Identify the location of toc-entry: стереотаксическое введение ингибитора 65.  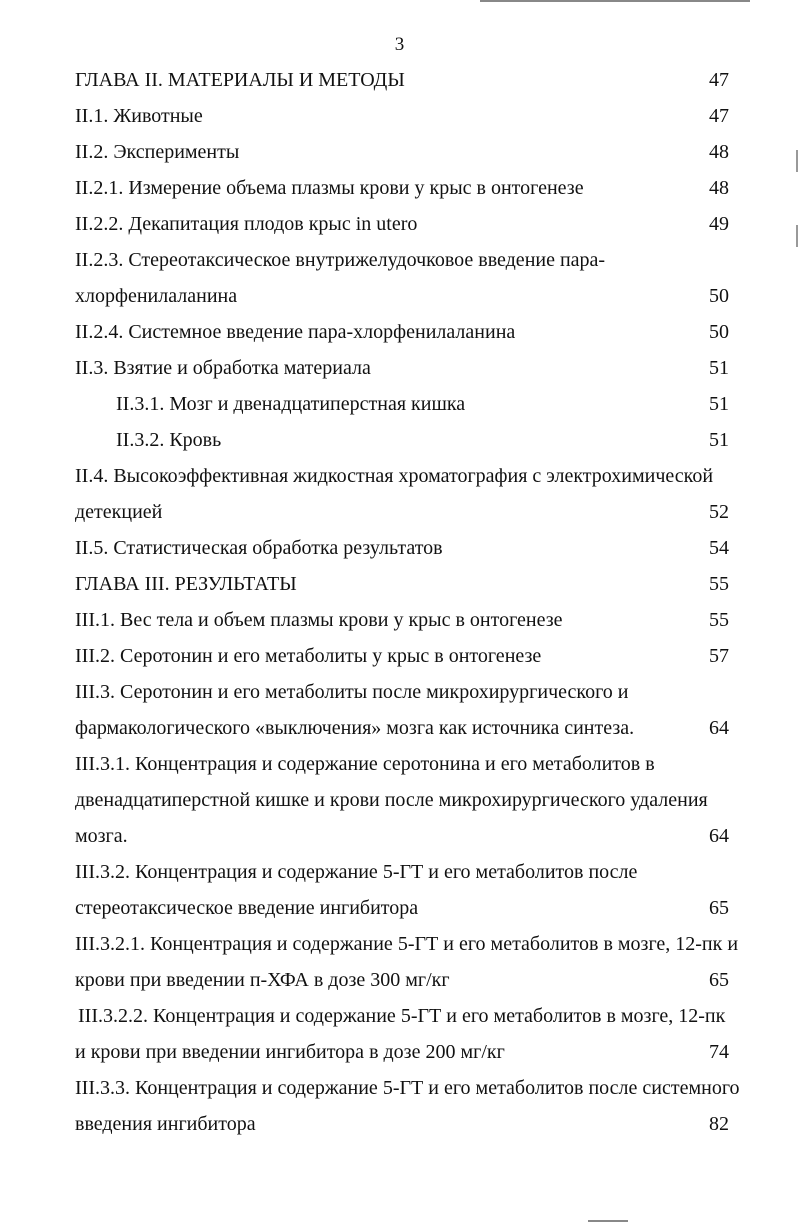
(399, 908).